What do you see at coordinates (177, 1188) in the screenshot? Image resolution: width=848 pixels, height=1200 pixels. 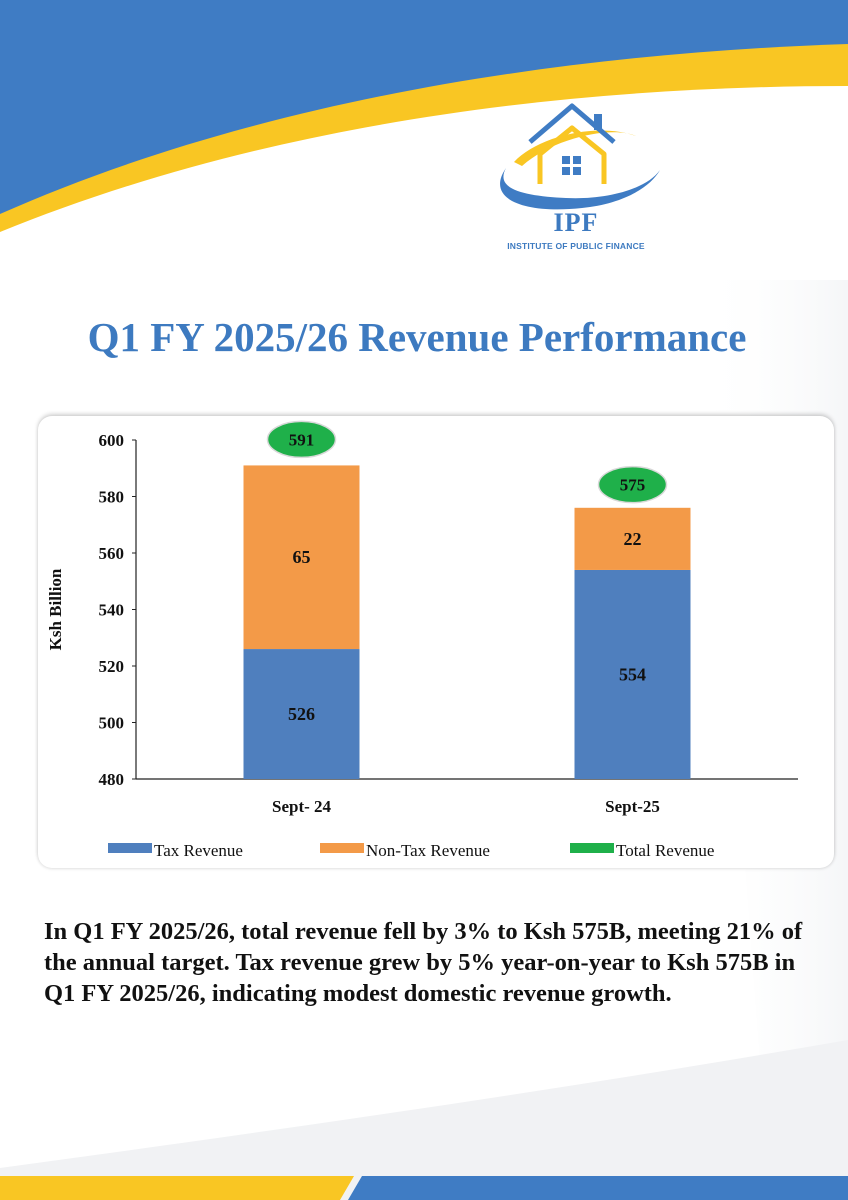 I see `footer-gold-band` at bounding box center [177, 1188].